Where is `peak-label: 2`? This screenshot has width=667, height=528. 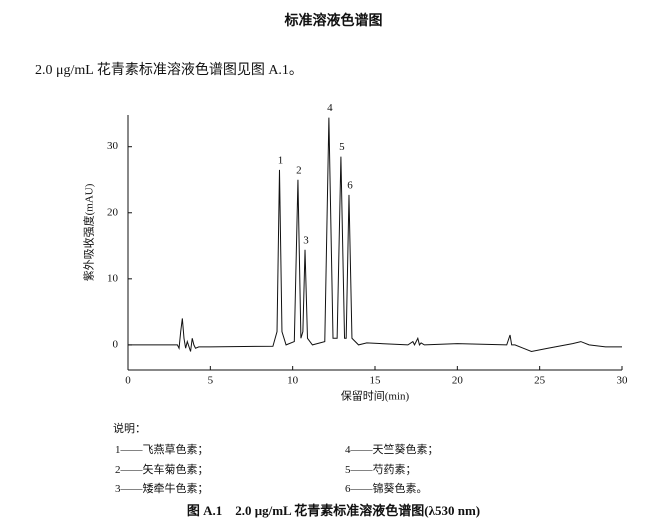 peak-label: 2 is located at coordinates (299, 170).